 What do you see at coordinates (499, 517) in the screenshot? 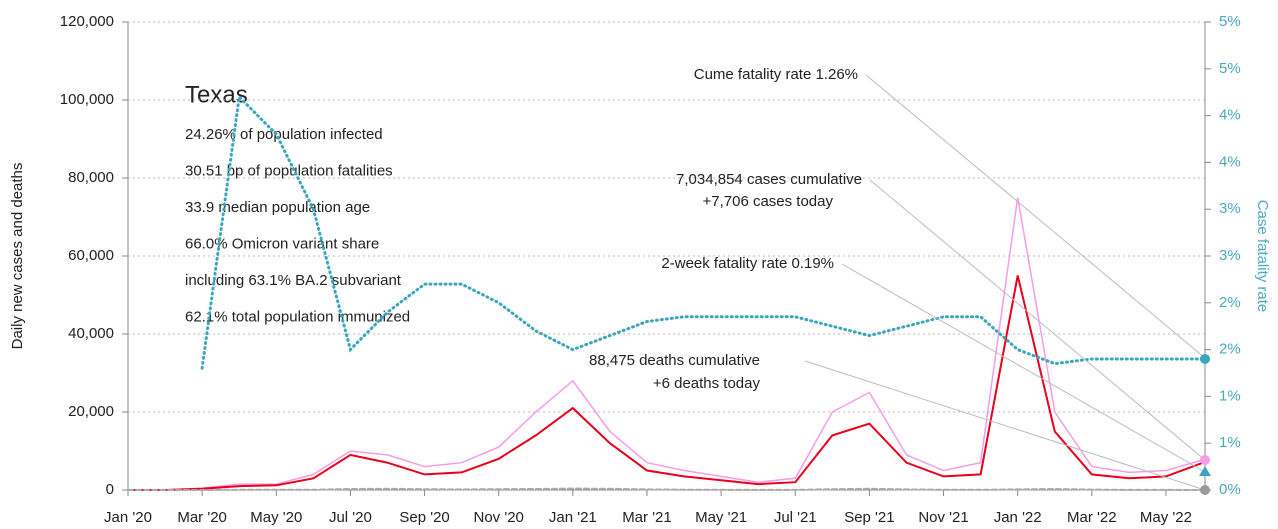
I see `x-tick-label: Nov '20` at bounding box center [499, 517].